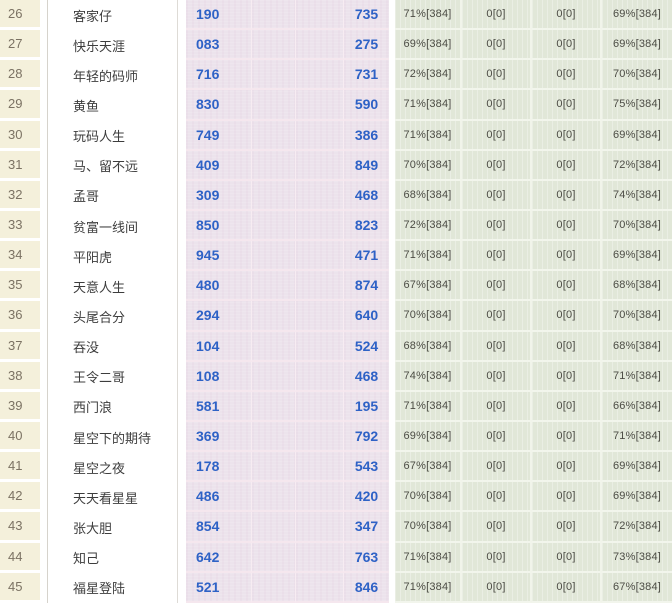  Describe the element at coordinates (366, 15) in the screenshot. I see `number-link-2: 735` at that location.